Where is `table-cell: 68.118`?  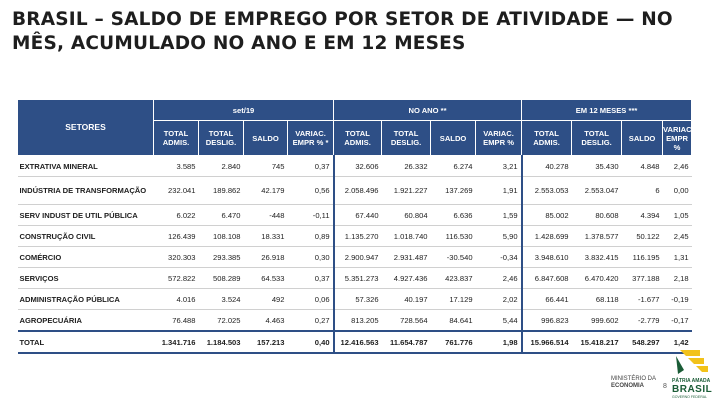
table-cell: 68.118 is located at coordinates (596, 299).